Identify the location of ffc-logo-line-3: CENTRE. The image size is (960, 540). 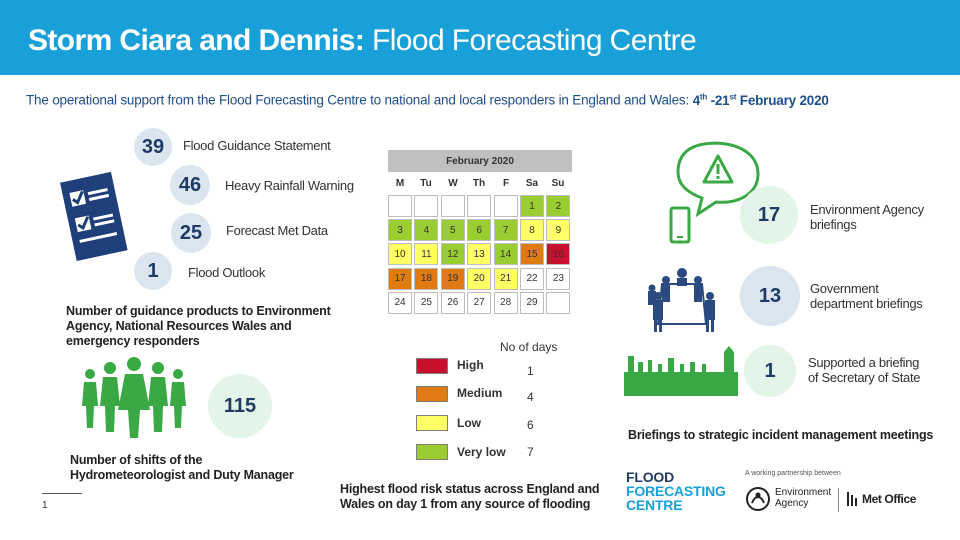
(654, 505).